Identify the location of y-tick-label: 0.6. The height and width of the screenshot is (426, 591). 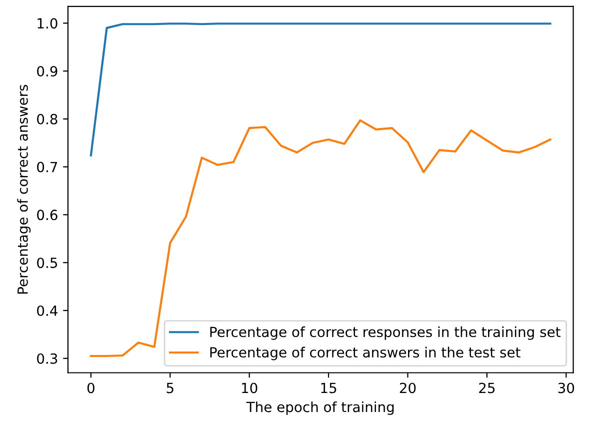
(47, 215).